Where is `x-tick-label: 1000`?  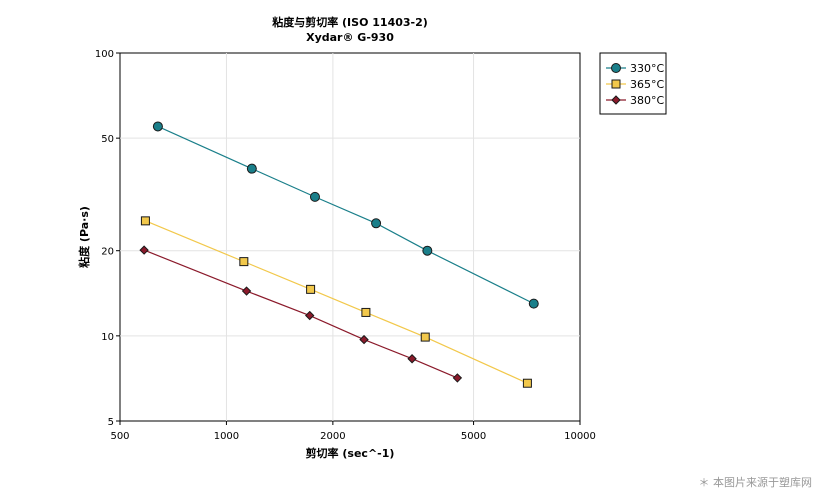
x-tick-label: 1000 is located at coordinates (226, 436).